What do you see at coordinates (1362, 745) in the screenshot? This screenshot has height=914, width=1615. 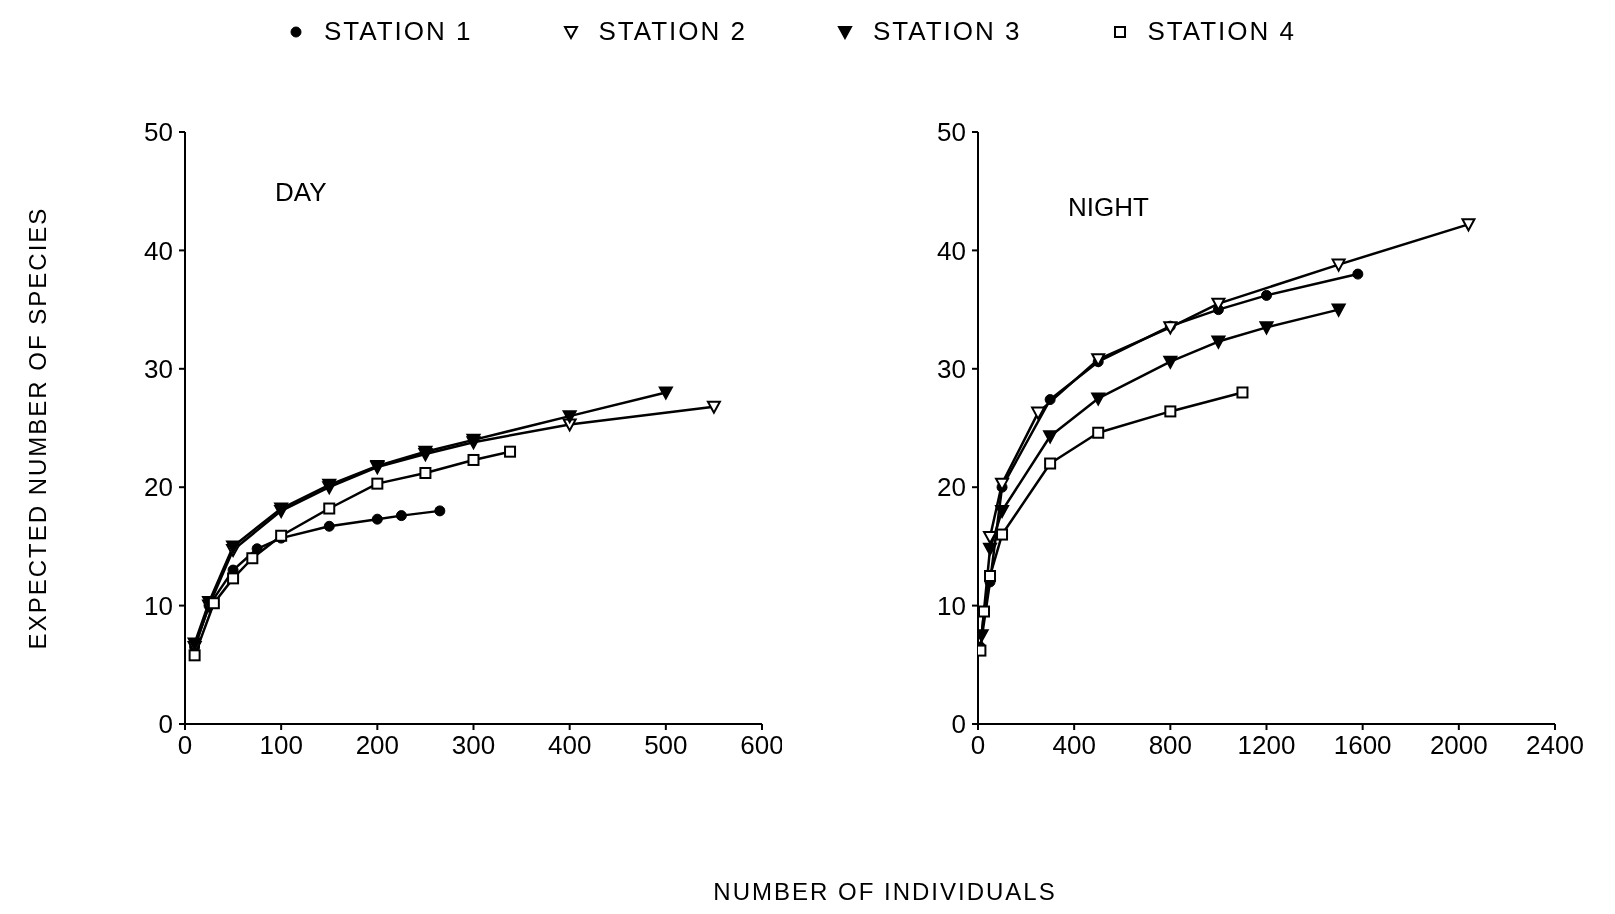 I see `x-tick-label: 1600` at bounding box center [1362, 745].